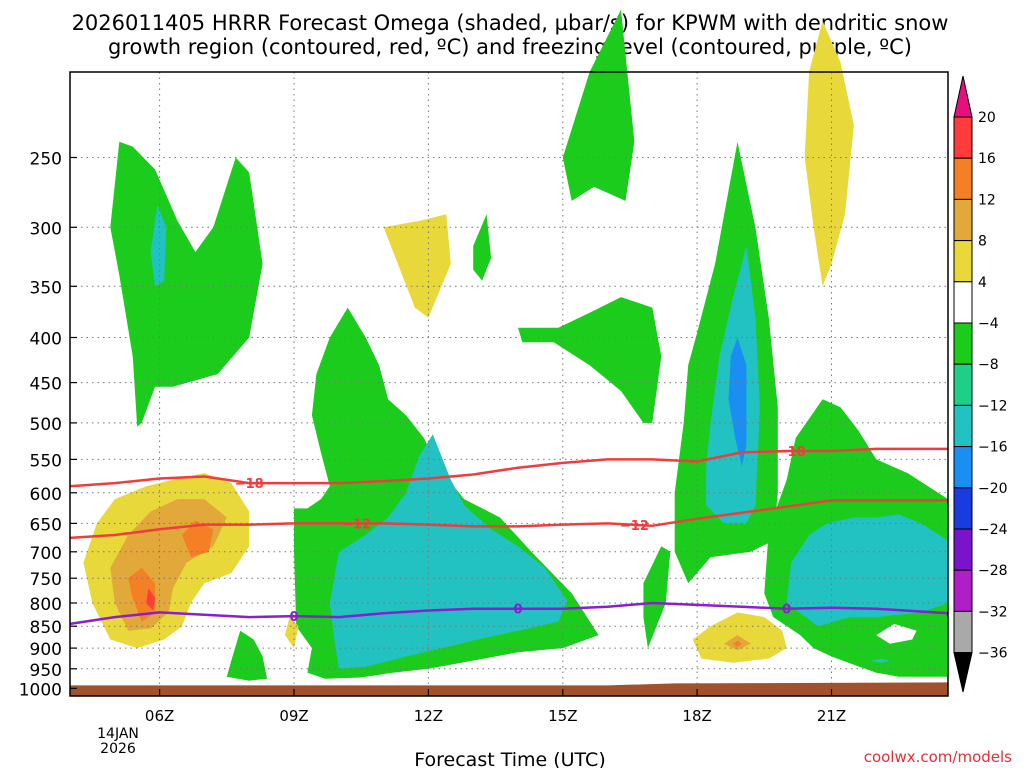  What do you see at coordinates (988, 365) in the screenshot?
I see `colorbar-label-6: −8` at bounding box center [988, 365].